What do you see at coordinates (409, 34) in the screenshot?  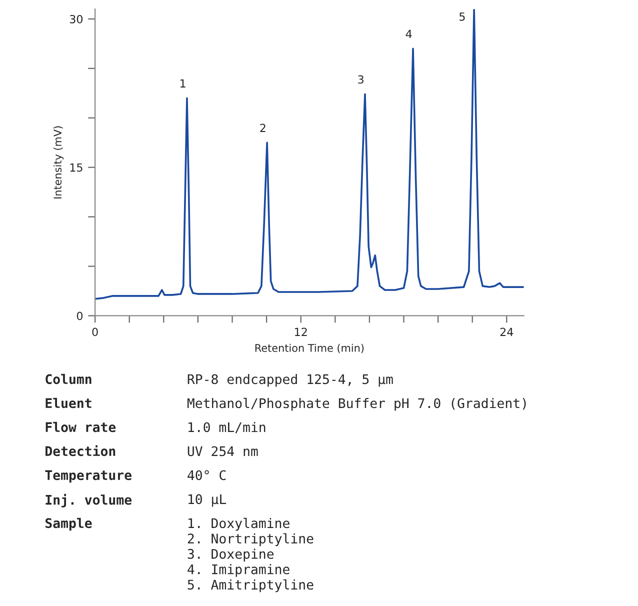 I see `annotation: 4` at bounding box center [409, 34].